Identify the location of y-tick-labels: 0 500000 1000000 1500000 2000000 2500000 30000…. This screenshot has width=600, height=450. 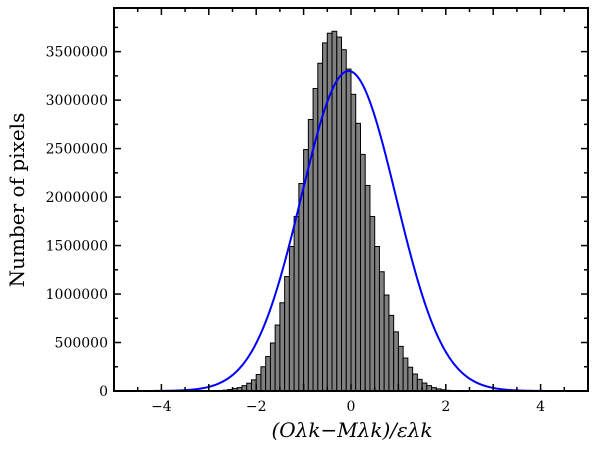
(77, 222).